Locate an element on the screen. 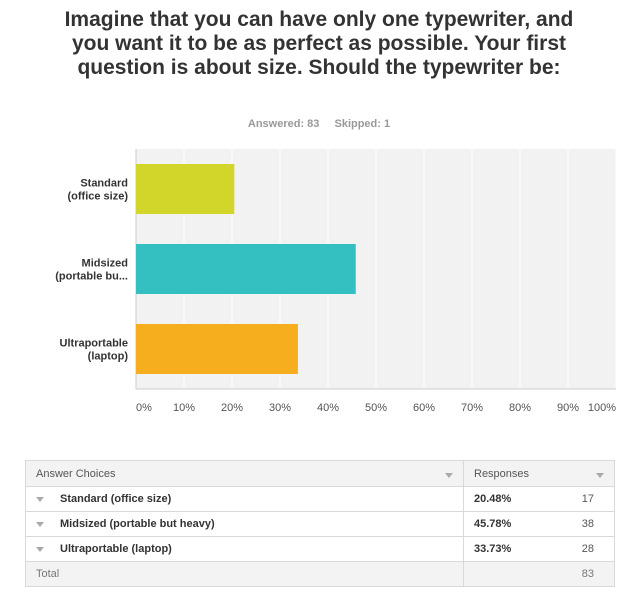 This screenshot has width=638, height=614. x-tick-label: 80% is located at coordinates (520, 408).